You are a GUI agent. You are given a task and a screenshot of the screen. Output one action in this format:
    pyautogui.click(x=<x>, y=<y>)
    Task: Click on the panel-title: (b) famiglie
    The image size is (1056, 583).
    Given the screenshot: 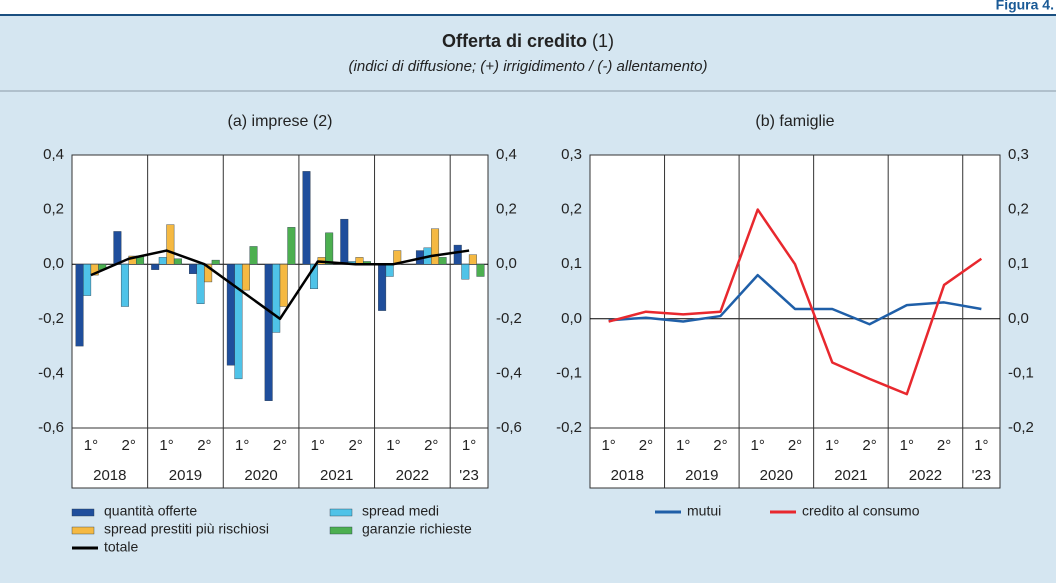 What is the action you would take?
    pyautogui.click(x=794, y=121)
    